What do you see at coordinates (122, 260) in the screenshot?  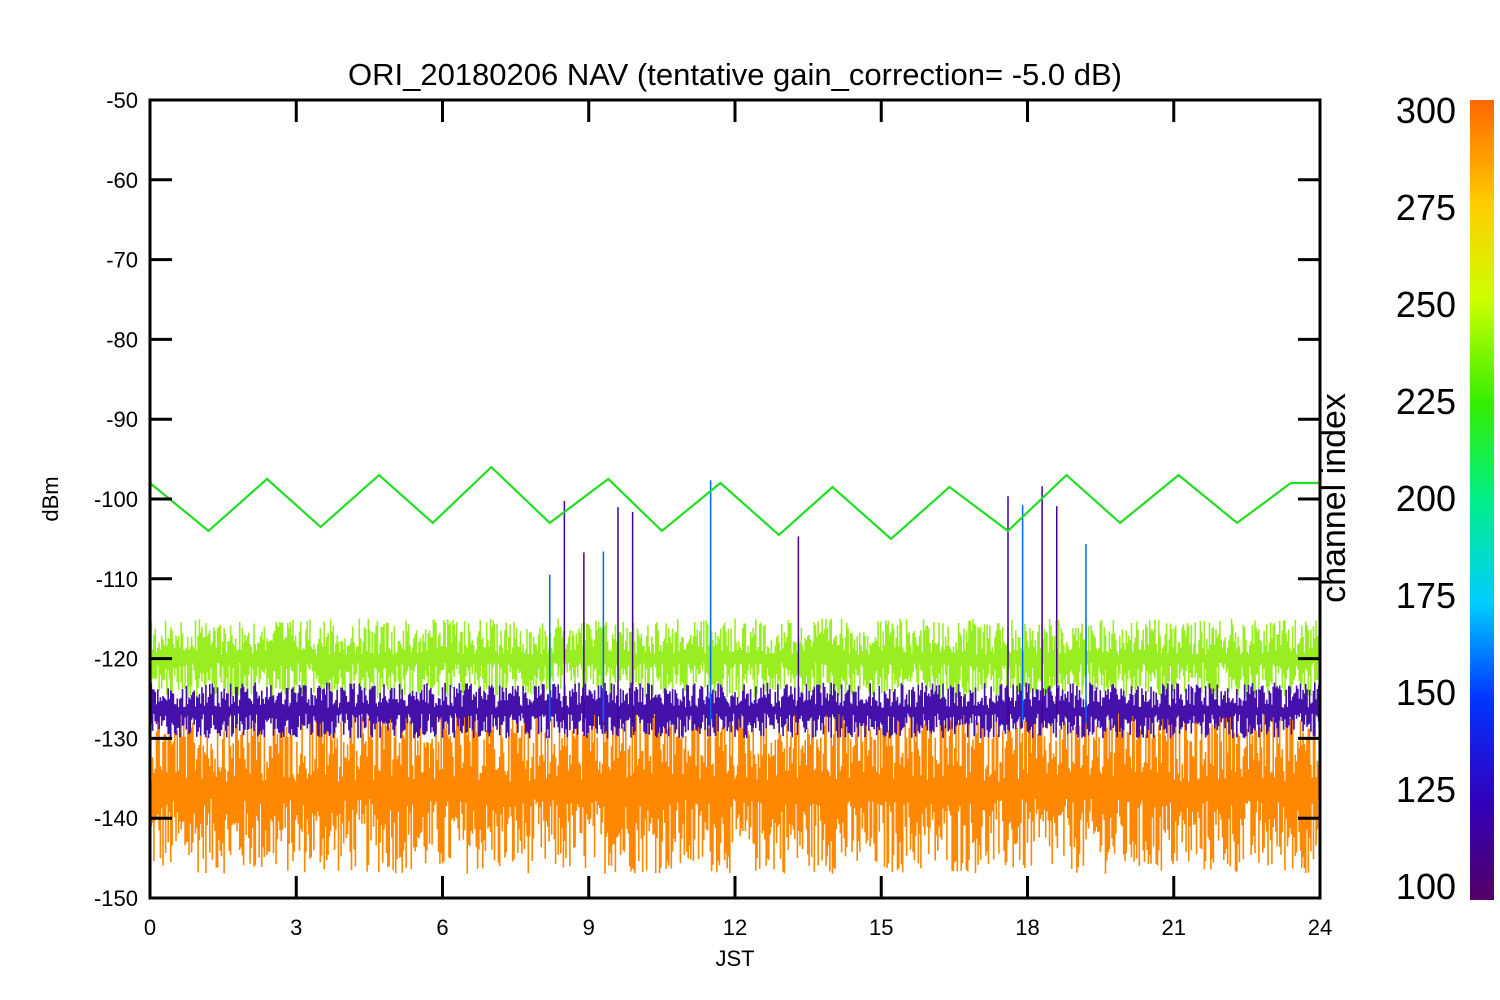 I see `y-tick-label: -70` at bounding box center [122, 260].